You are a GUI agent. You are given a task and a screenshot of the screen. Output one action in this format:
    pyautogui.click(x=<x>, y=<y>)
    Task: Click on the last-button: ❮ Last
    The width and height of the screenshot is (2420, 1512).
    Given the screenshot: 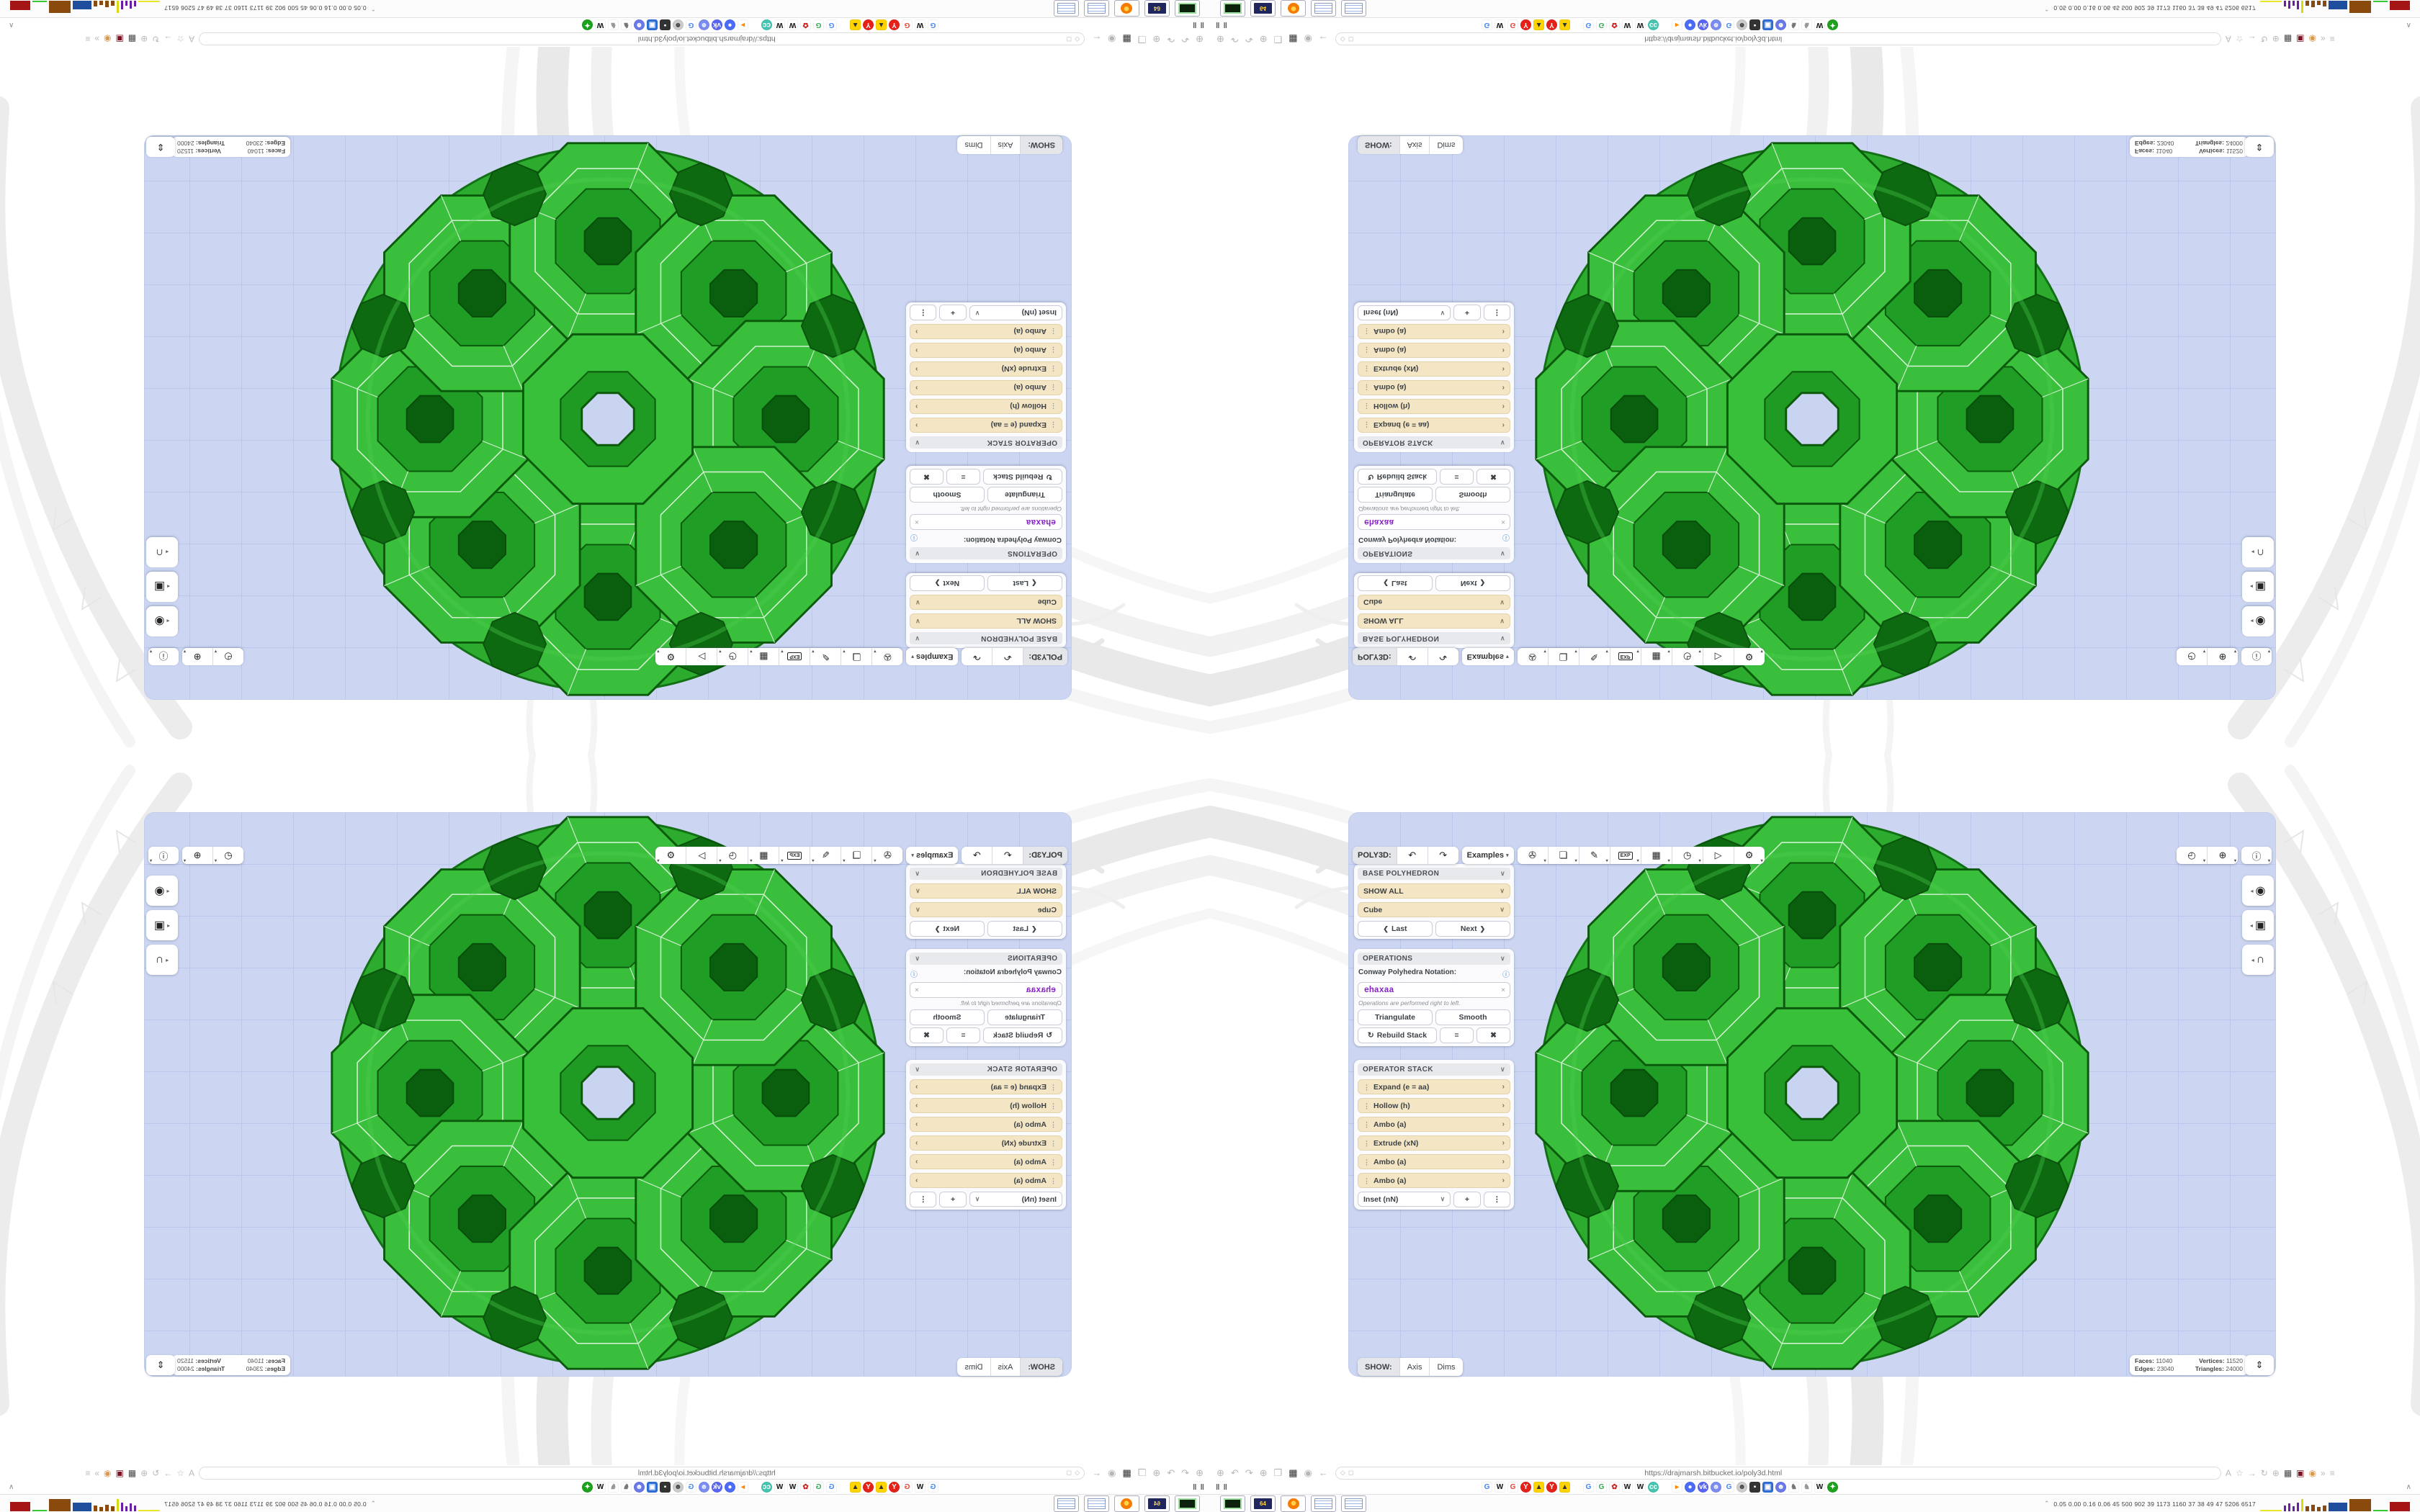 What is the action you would take?
    pyautogui.click(x=1024, y=583)
    